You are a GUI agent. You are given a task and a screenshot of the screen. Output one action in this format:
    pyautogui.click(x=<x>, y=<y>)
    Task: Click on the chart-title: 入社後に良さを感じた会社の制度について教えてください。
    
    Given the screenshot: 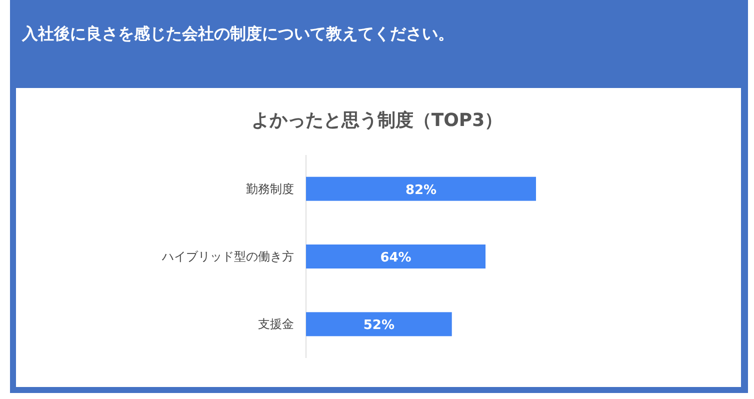 What is the action you would take?
    pyautogui.click(x=237, y=33)
    